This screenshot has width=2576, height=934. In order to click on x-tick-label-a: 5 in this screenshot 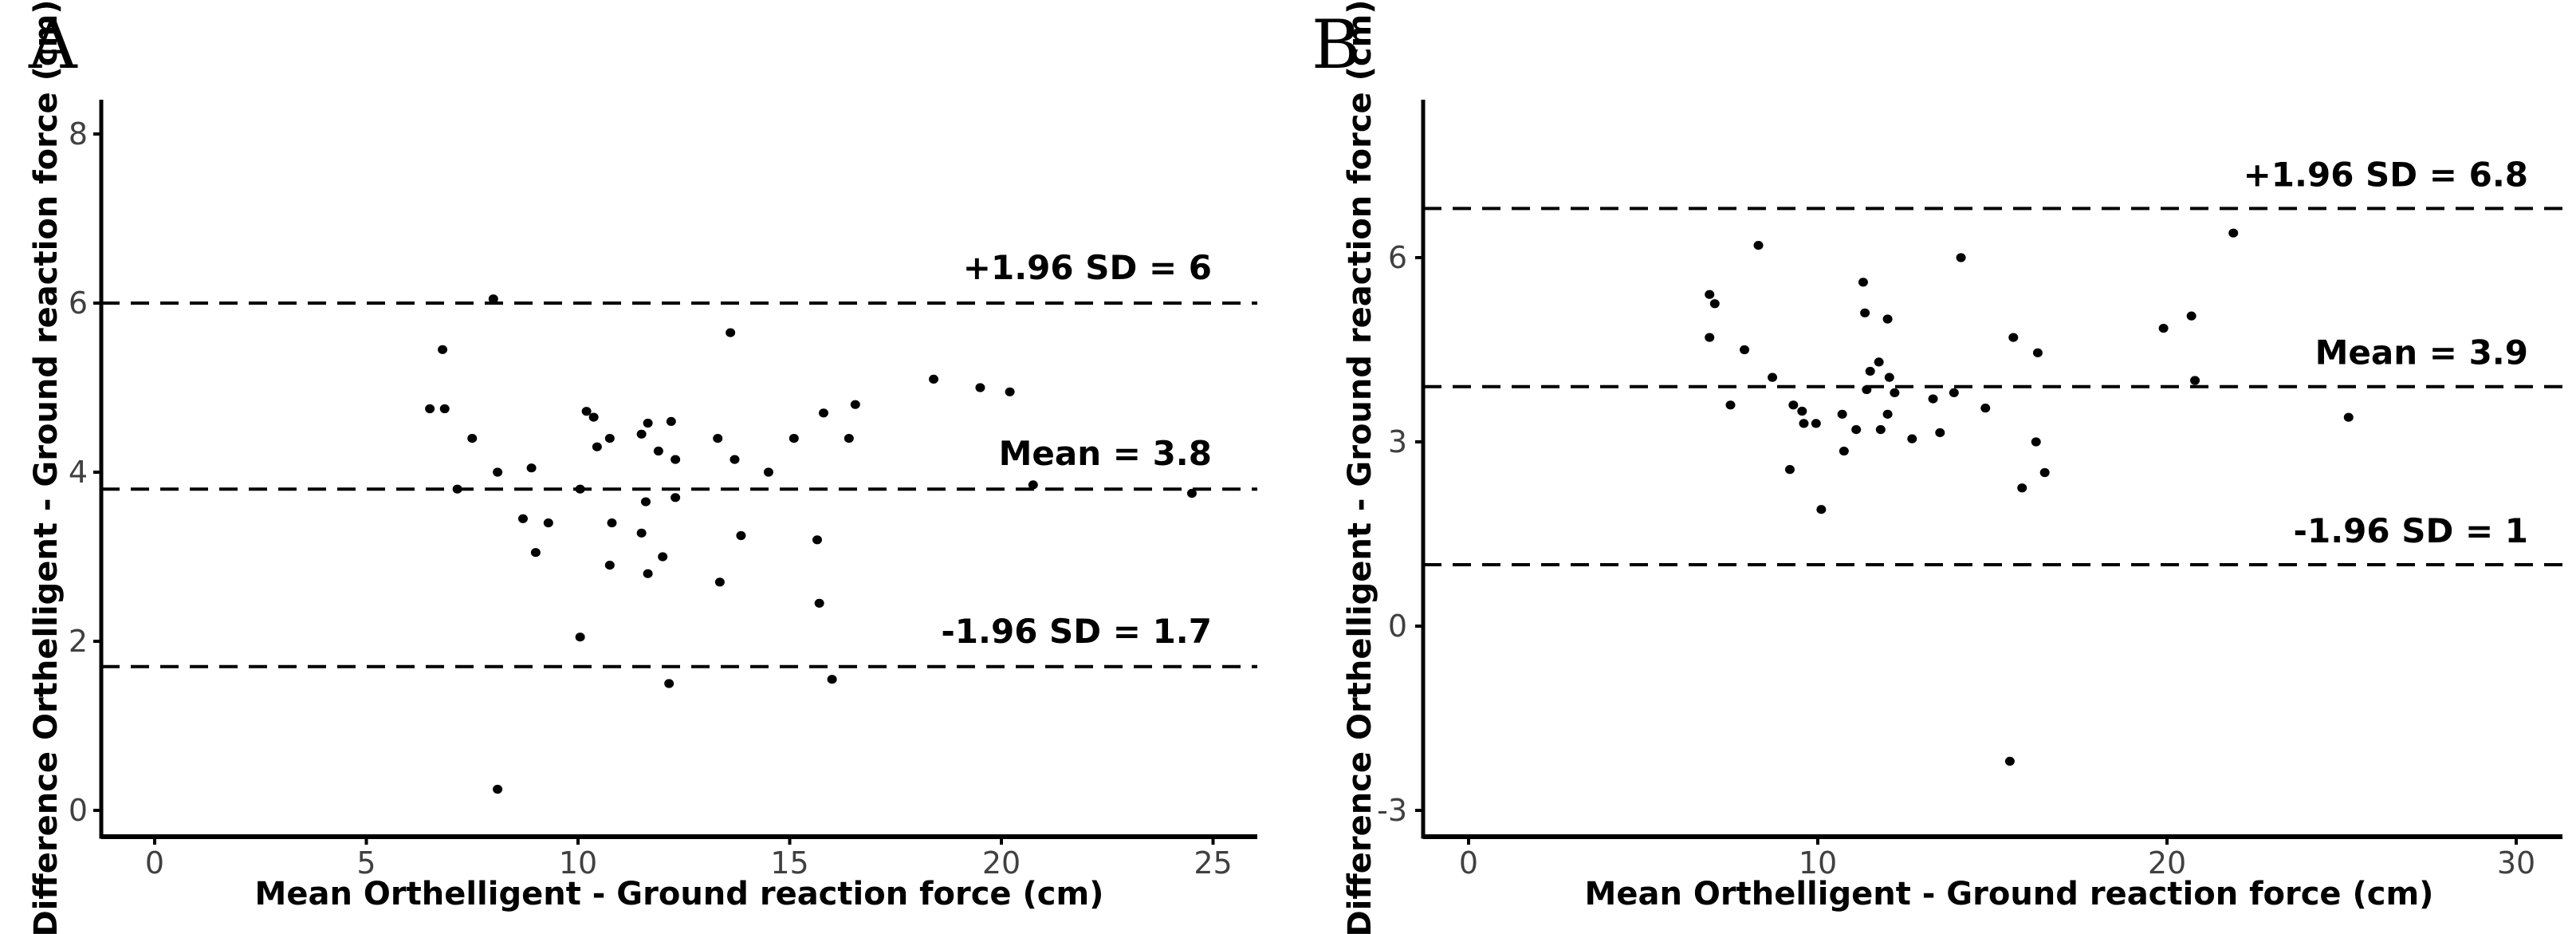, I will do `click(366, 863)`.